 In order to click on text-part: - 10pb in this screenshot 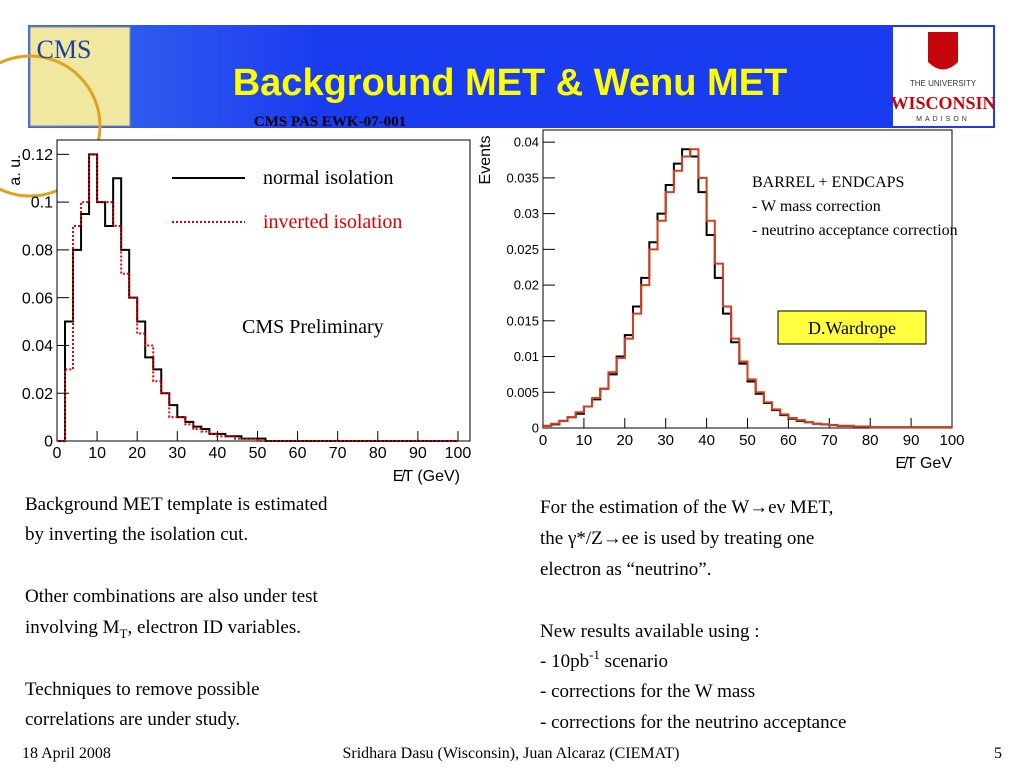, I will do `click(564, 661)`.